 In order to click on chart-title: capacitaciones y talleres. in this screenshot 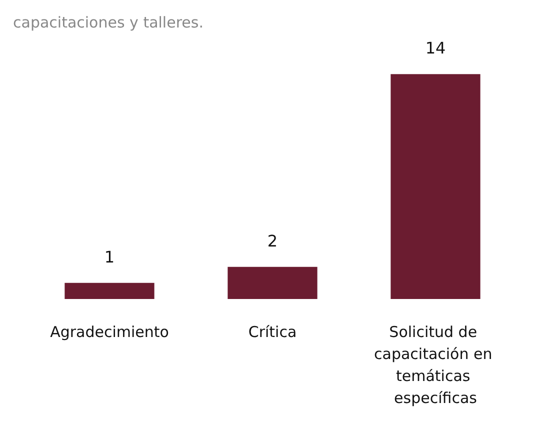, I will do `click(108, 23)`.